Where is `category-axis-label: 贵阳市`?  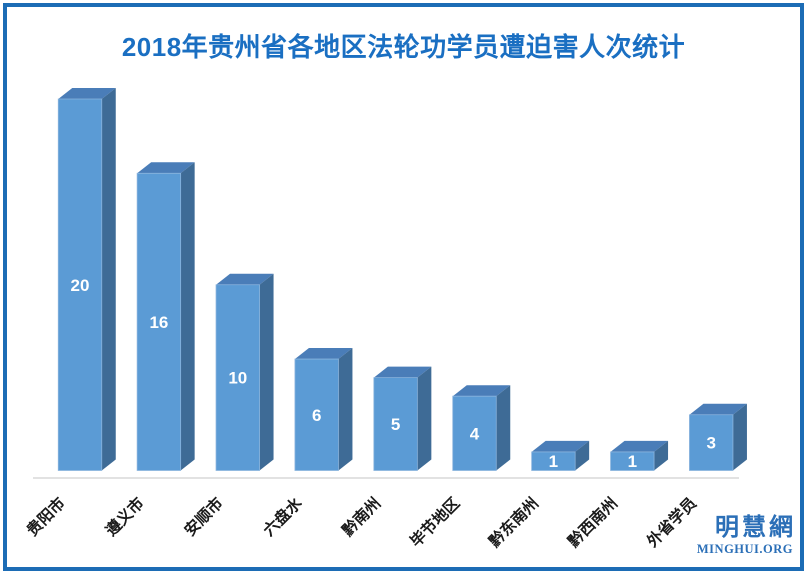
category-axis-label: 贵阳市 is located at coordinates (46, 516).